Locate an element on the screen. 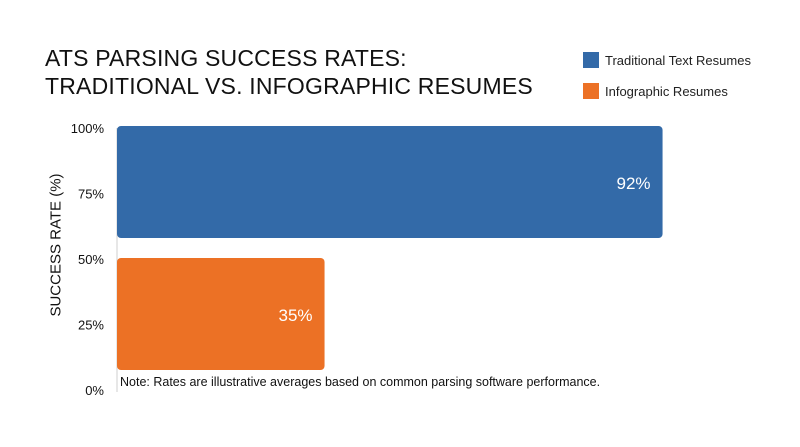 Image resolution: width=800 pixels, height=447 pixels. legend-swatch-infographic is located at coordinates (591, 91).